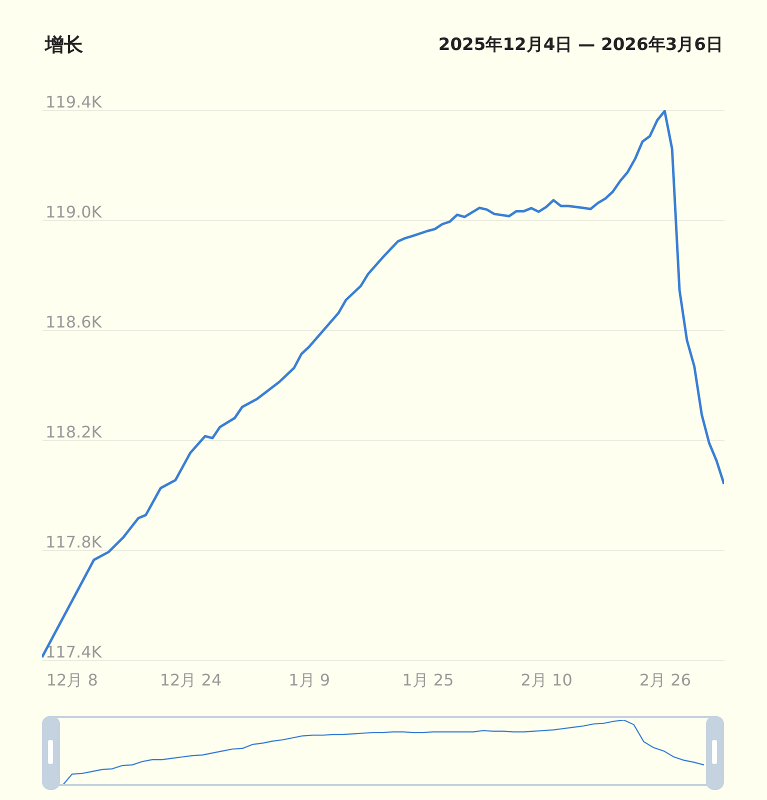  What do you see at coordinates (74, 212) in the screenshot?
I see `y-tick-label: 119.0K` at bounding box center [74, 212].